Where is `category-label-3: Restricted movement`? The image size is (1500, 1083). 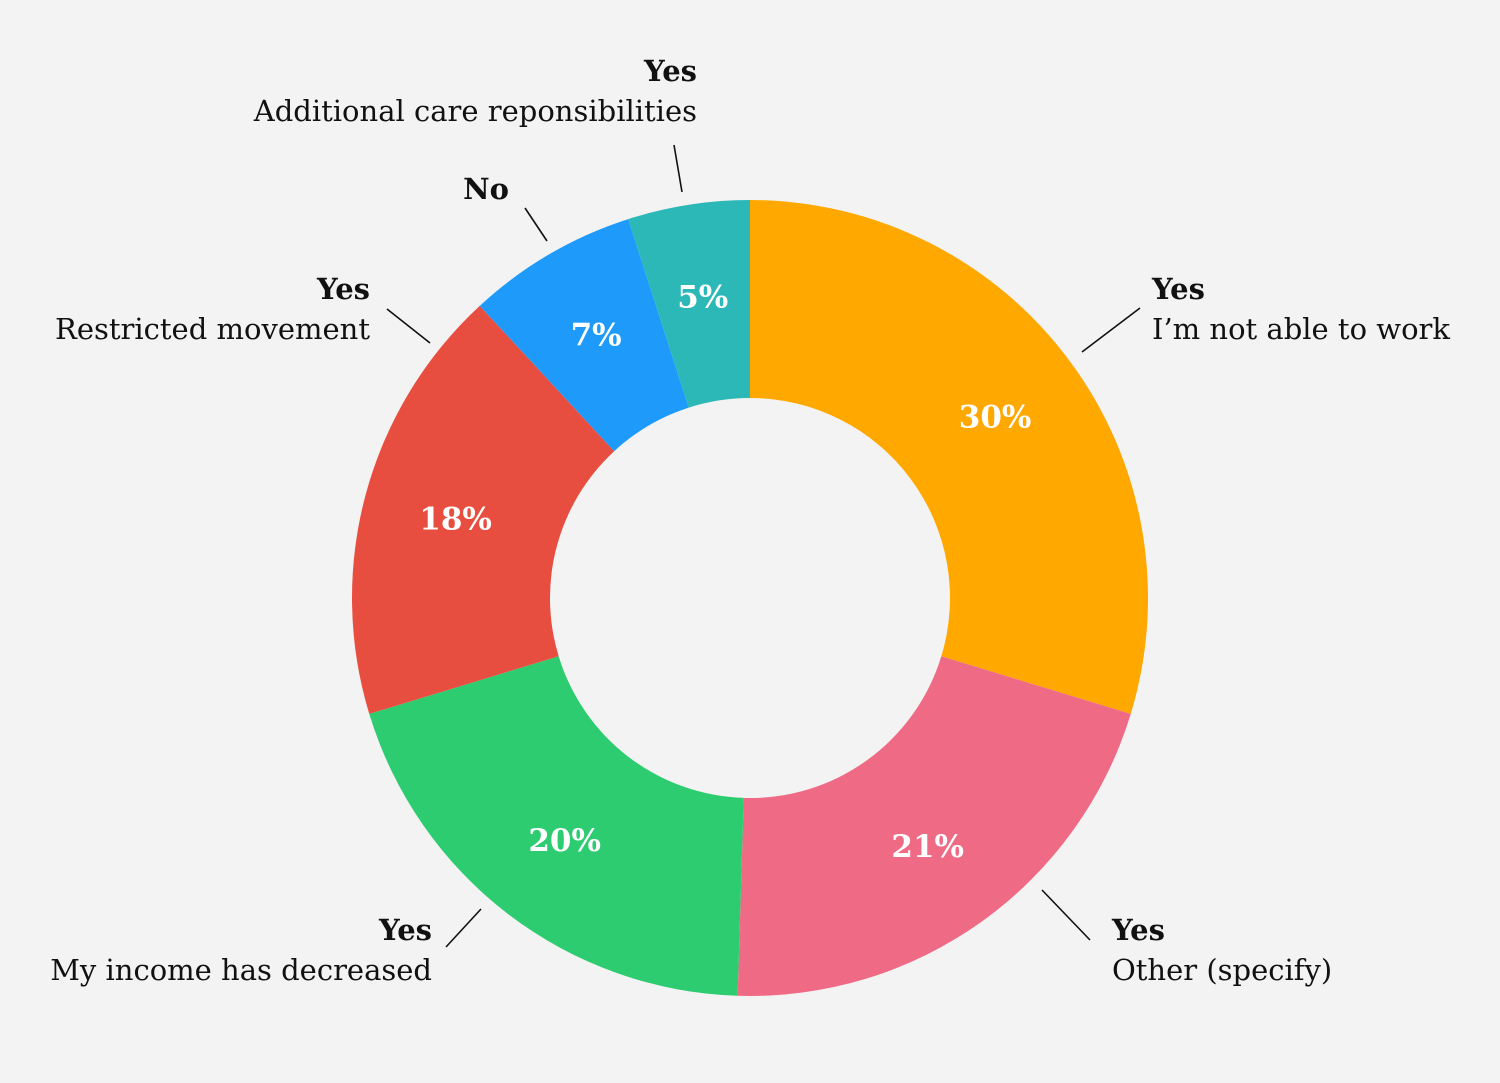
category-label-3: Restricted movement is located at coordinates (212, 329).